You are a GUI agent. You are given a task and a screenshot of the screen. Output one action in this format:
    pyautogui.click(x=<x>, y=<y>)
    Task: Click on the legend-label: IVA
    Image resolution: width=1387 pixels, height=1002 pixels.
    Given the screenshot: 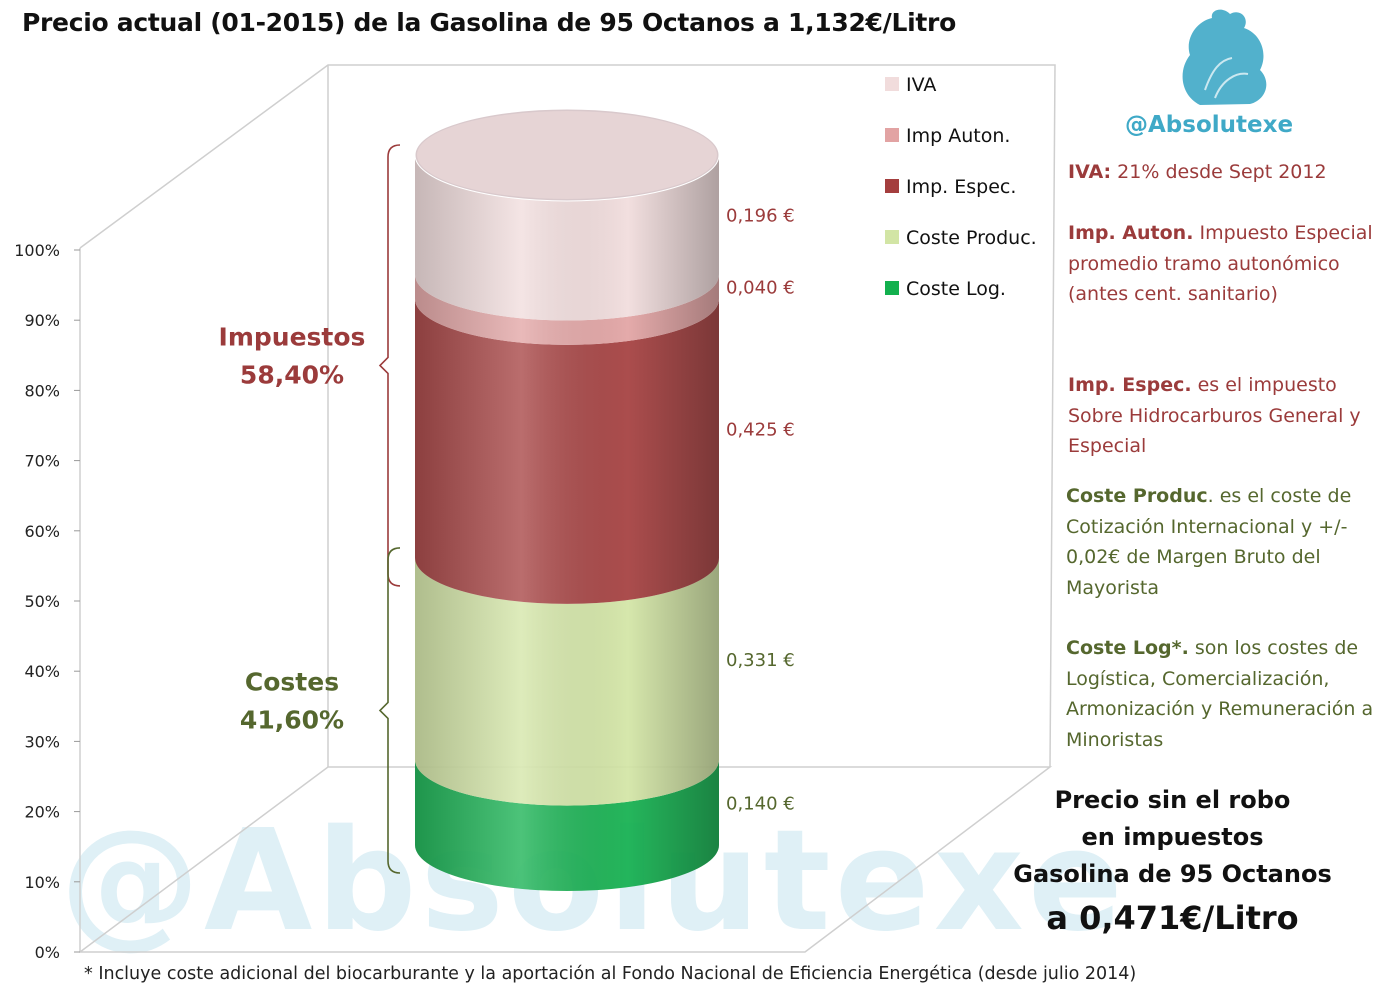 What is the action you would take?
    pyautogui.click(x=921, y=85)
    